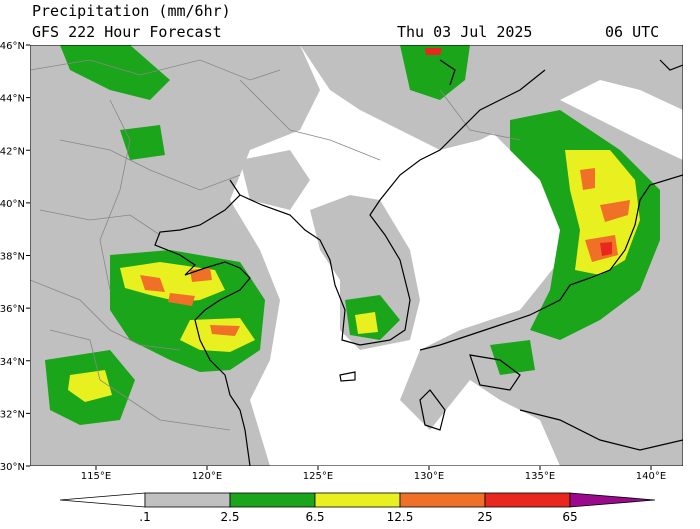 This screenshot has height=529, width=700. Describe the element at coordinates (540, 476) in the screenshot. I see `lon-label: 135°E` at that location.